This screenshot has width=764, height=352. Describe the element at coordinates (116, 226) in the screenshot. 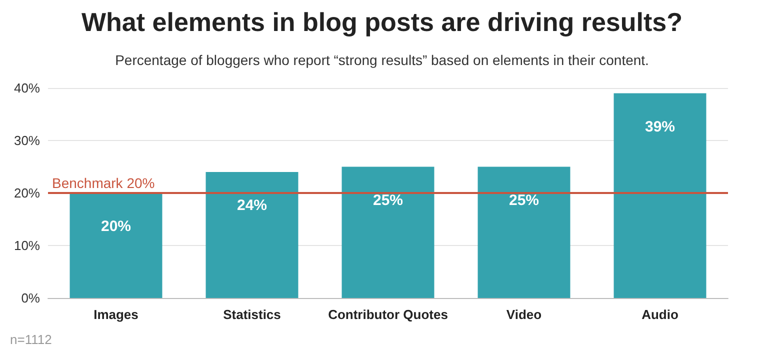

I see `data-label: 20%` at that location.